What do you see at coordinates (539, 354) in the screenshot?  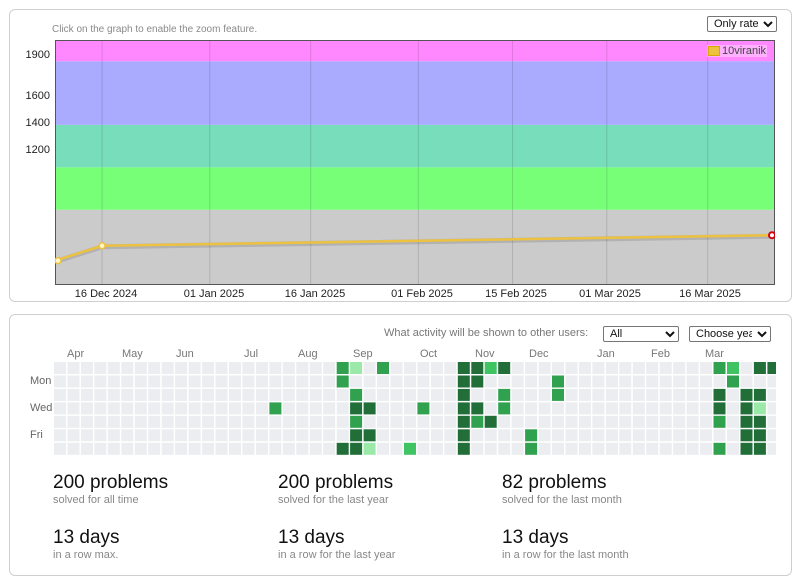 I see `month-label: Dec` at bounding box center [539, 354].